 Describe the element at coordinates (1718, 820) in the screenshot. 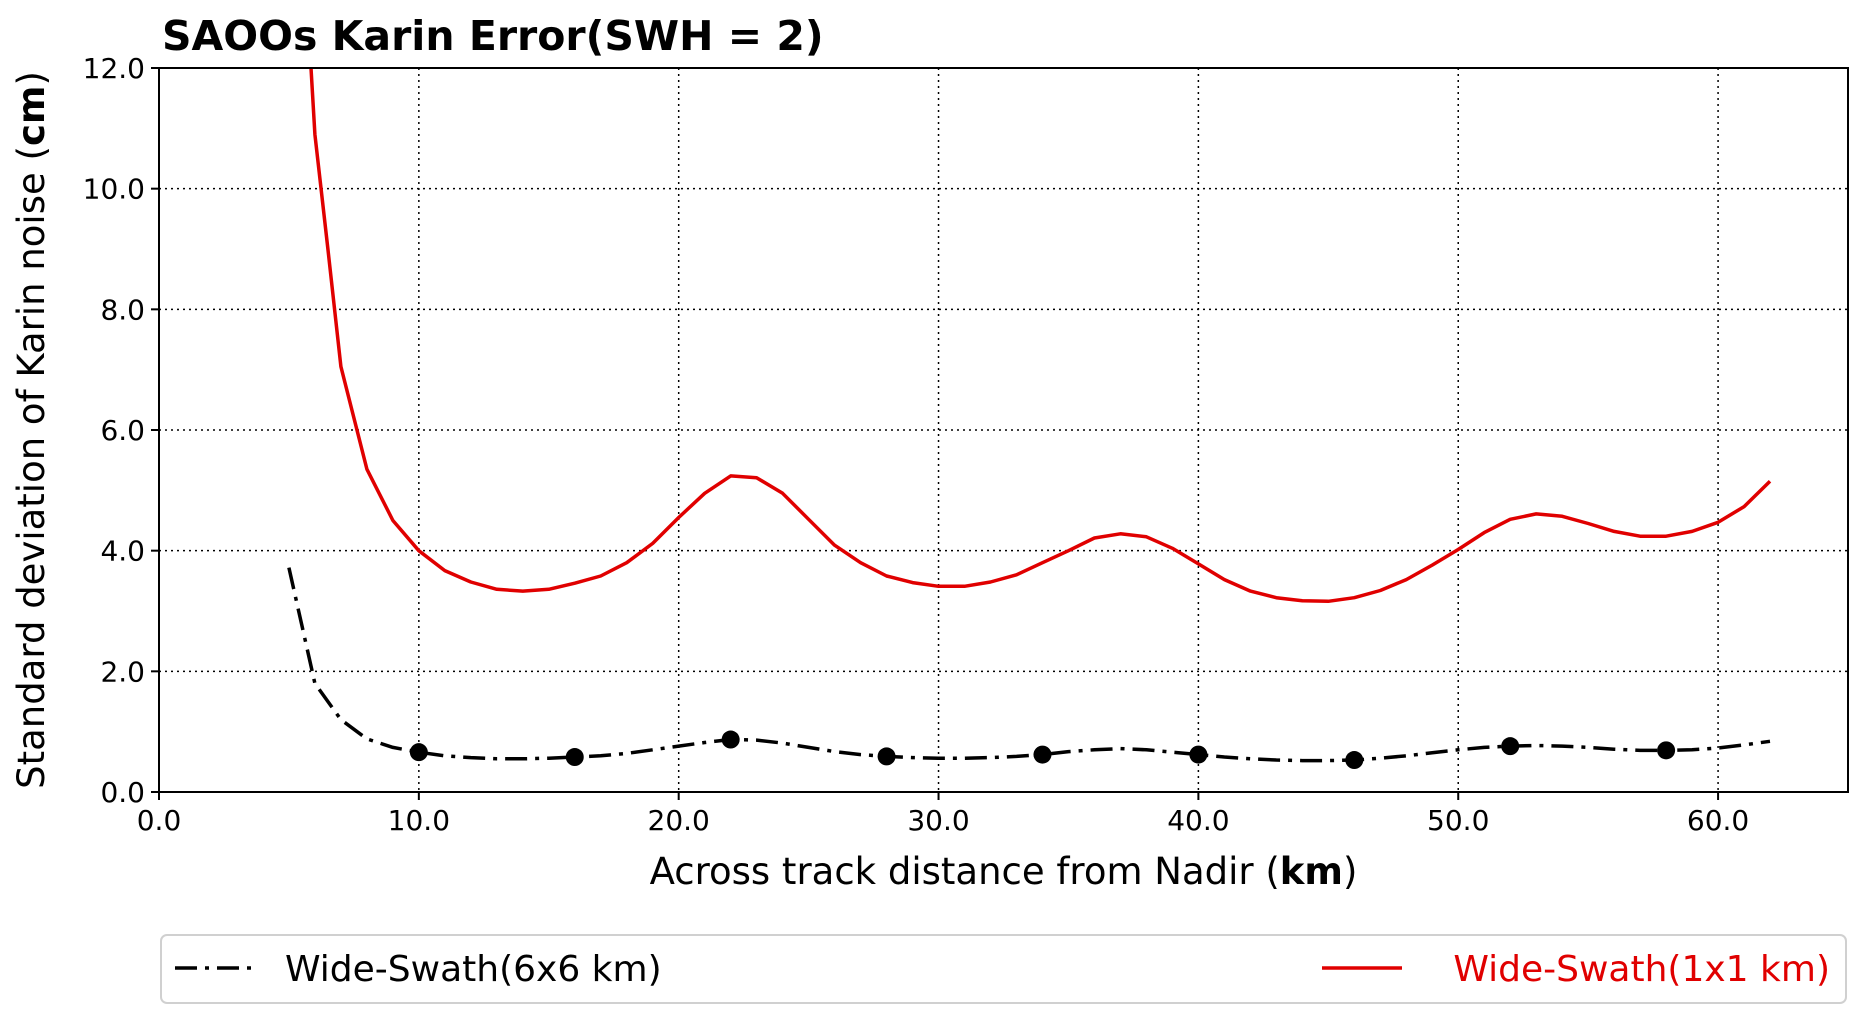

I see `x-tick-label: 60.0` at that location.